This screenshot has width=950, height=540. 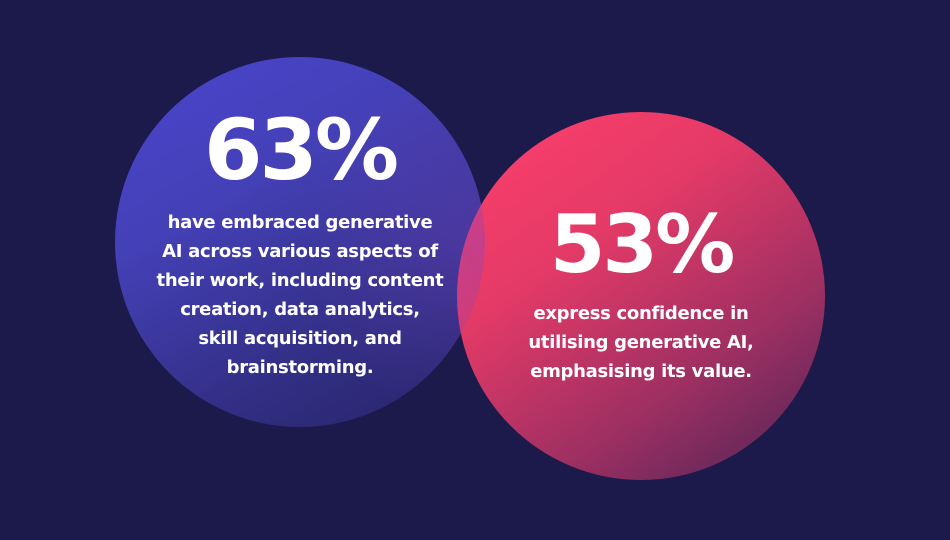 I want to click on stat-value-confidence: 53%, so click(x=642, y=244).